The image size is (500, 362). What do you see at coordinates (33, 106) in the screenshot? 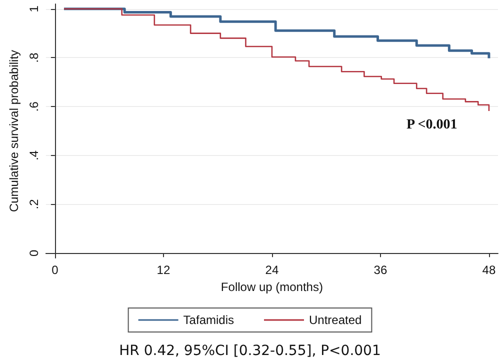
I see `y-tick-label: .6` at bounding box center [33, 106].